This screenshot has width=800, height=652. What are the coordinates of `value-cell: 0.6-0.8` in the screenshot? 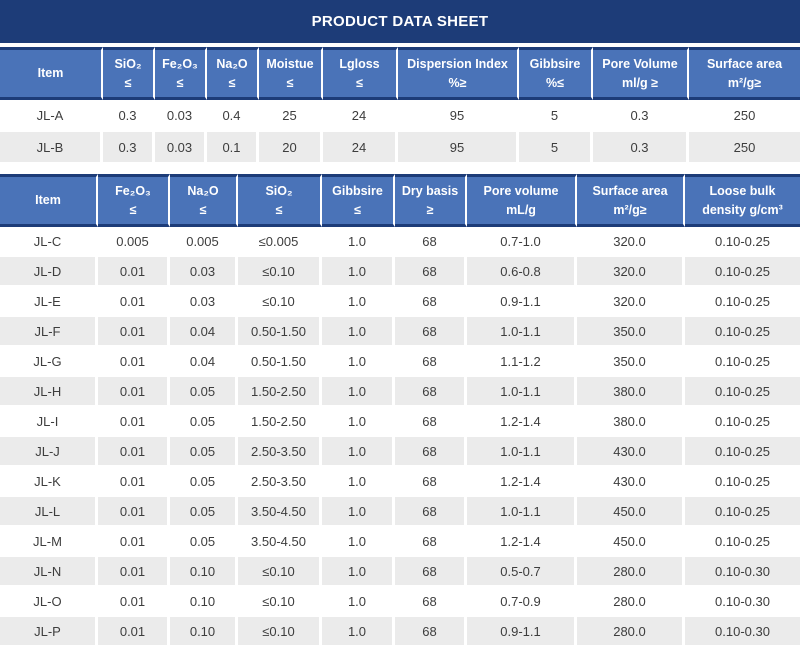 It's located at (522, 272).